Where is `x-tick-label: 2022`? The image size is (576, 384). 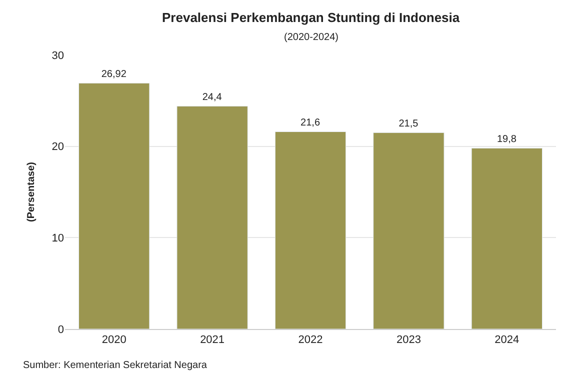
x-tick-label: 2022 is located at coordinates (310, 340).